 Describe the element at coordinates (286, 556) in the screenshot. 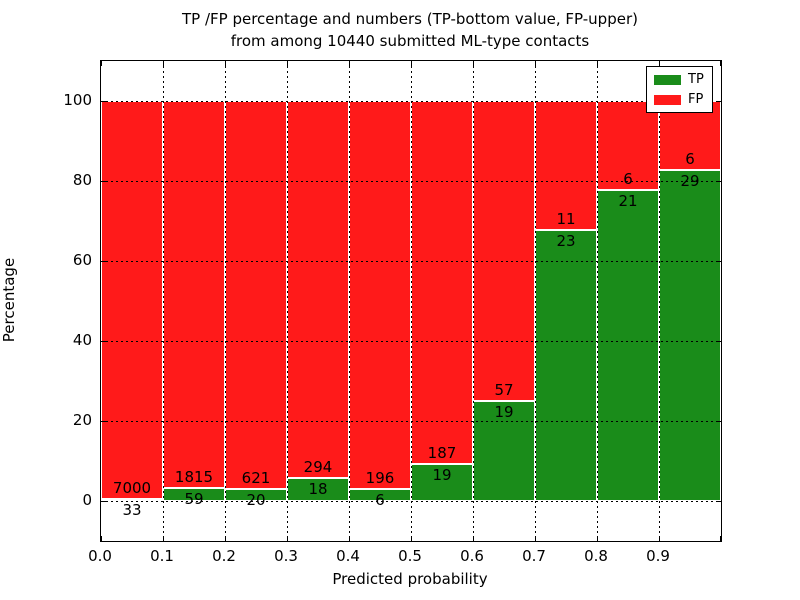

I see `x-tick-label: 0.3` at that location.